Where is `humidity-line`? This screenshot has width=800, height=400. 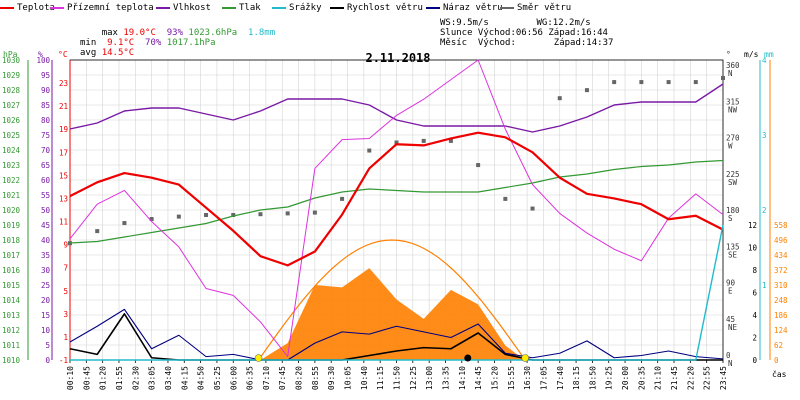
humidity-line is located at coordinates (396, 108).